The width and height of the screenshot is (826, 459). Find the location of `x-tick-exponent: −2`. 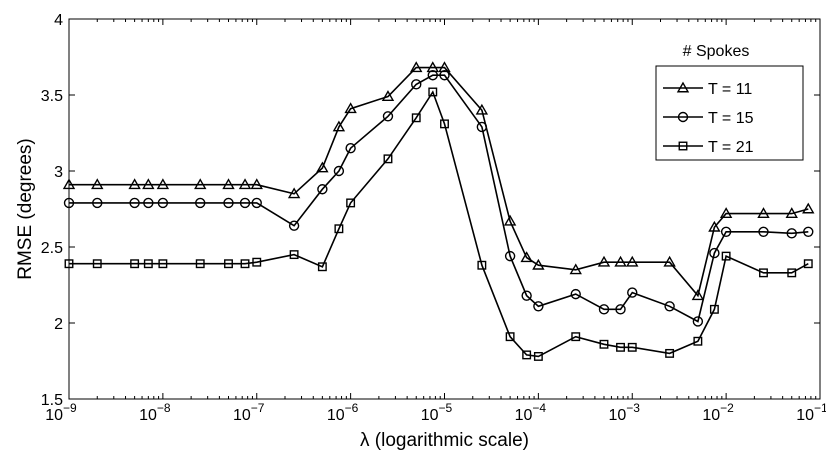

x-tick-exponent: −2 is located at coordinates (727, 408).